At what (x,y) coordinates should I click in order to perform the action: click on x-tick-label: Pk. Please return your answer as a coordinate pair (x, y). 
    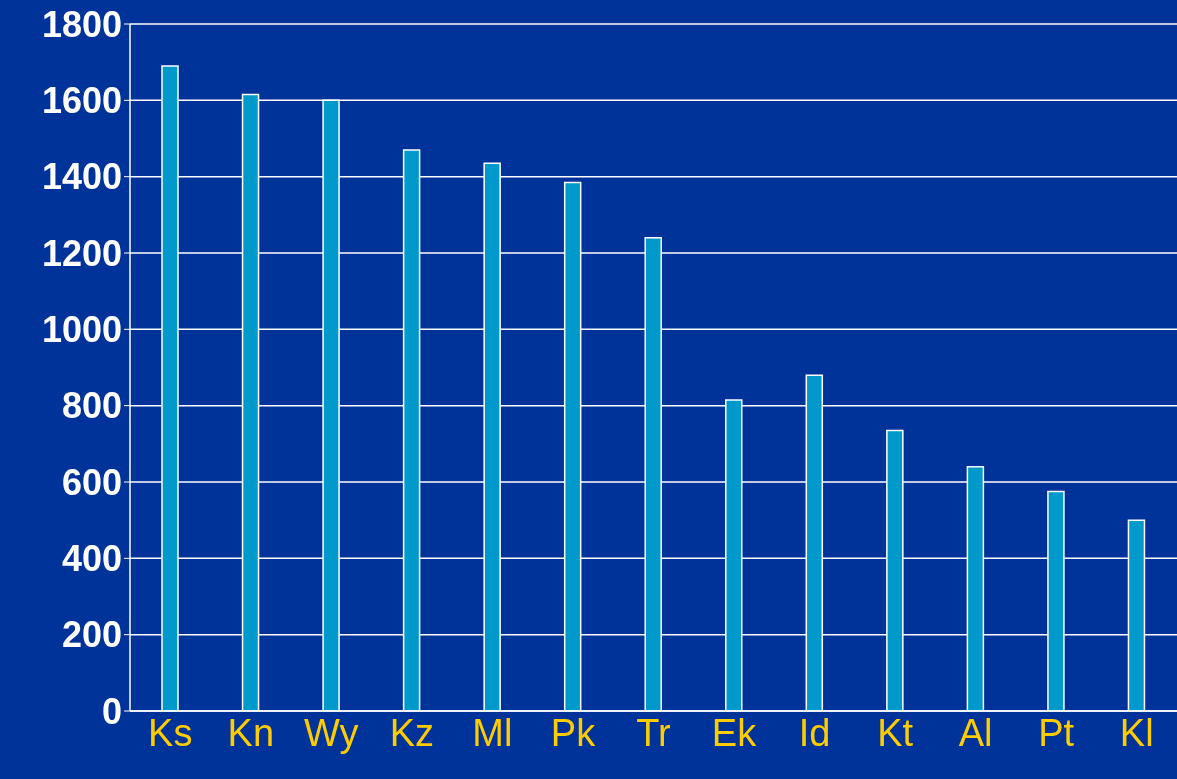
    Looking at the image, I should click on (573, 732).